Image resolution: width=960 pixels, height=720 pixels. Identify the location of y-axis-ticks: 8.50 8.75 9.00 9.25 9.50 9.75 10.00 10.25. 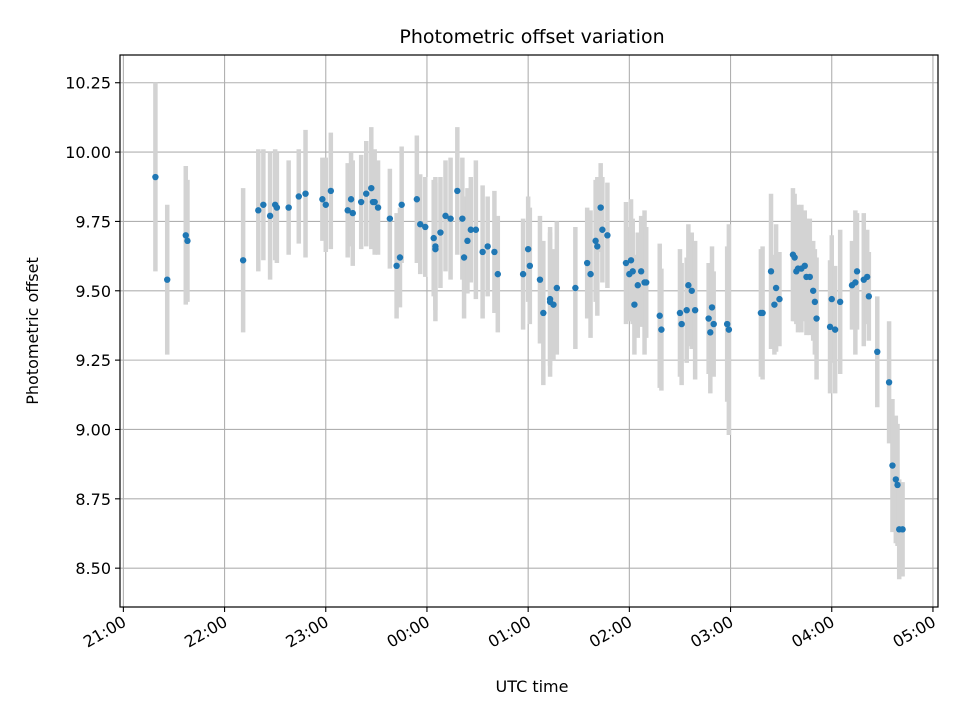
(92, 326).